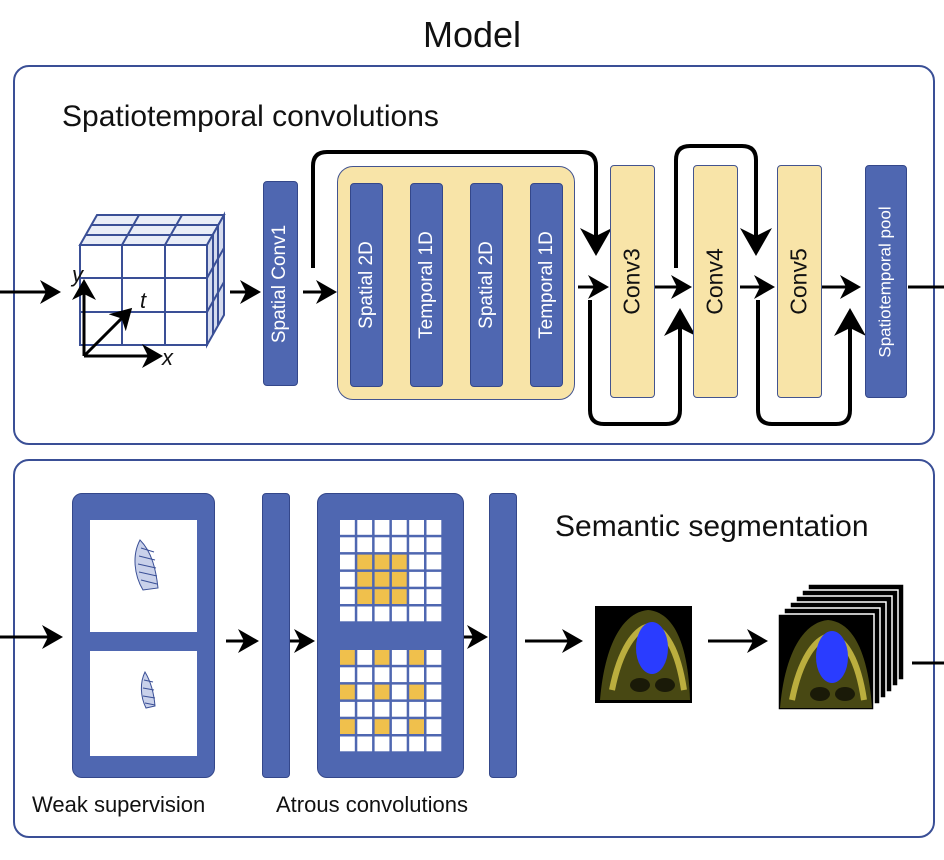 This screenshot has height=860, width=944. I want to click on axis-t-label: t, so click(143, 300).